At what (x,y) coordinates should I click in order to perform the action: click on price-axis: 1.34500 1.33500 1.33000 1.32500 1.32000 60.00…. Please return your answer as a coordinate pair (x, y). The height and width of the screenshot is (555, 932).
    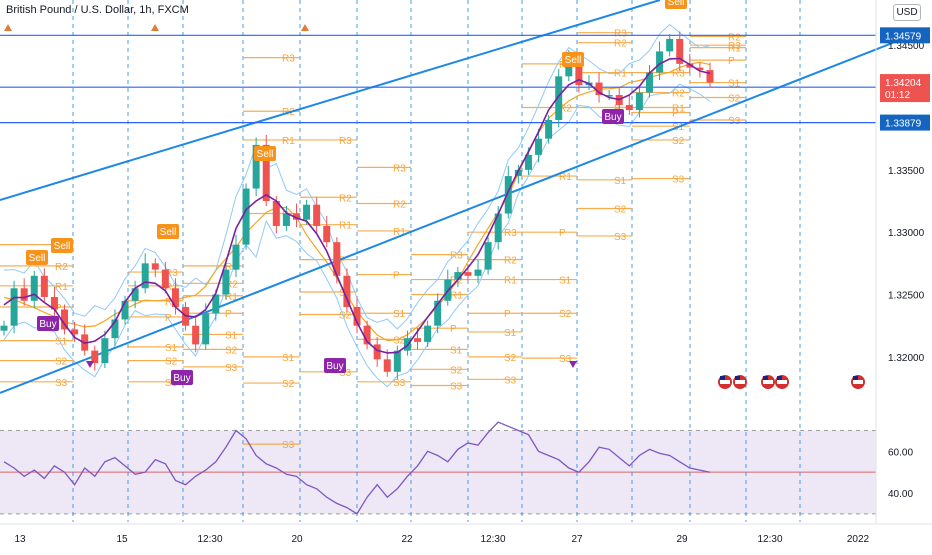
    Looking at the image, I should click on (905, 263).